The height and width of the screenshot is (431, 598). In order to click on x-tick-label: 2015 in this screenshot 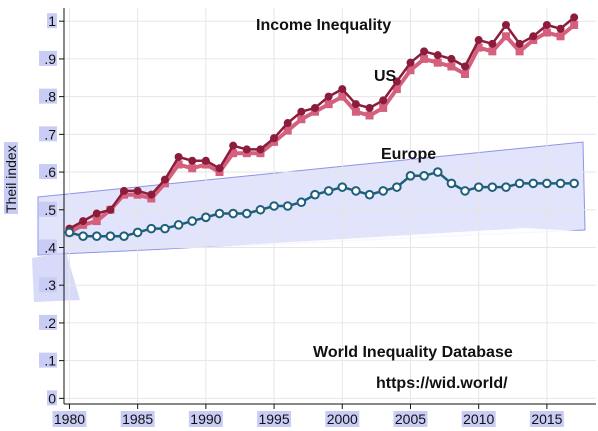, I will do `click(546, 419)`.